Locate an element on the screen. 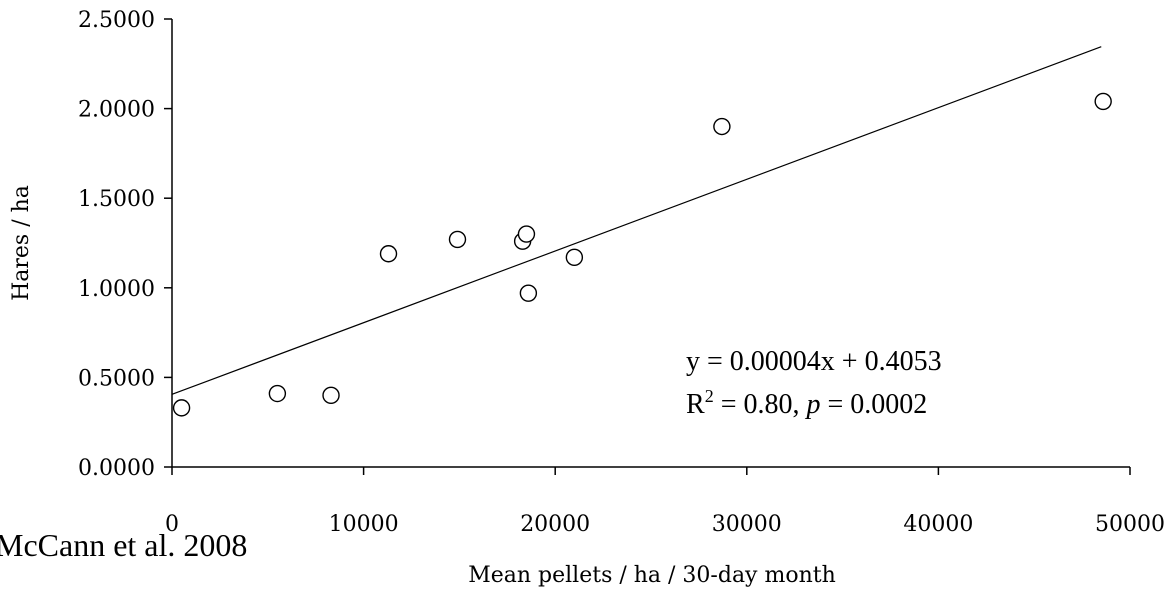  r-squared-value: = 0.80, is located at coordinates (760, 404).